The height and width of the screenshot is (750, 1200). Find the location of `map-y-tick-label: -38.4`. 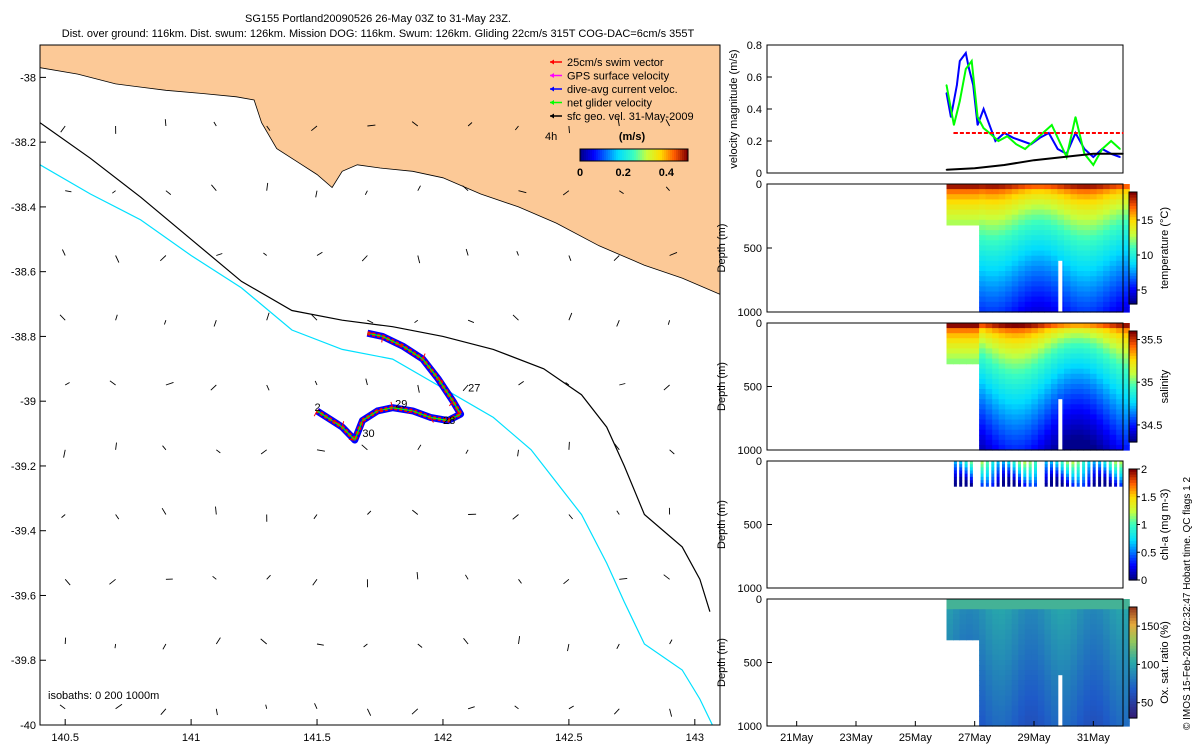

map-y-tick-label: -38.4 is located at coordinates (23, 208).